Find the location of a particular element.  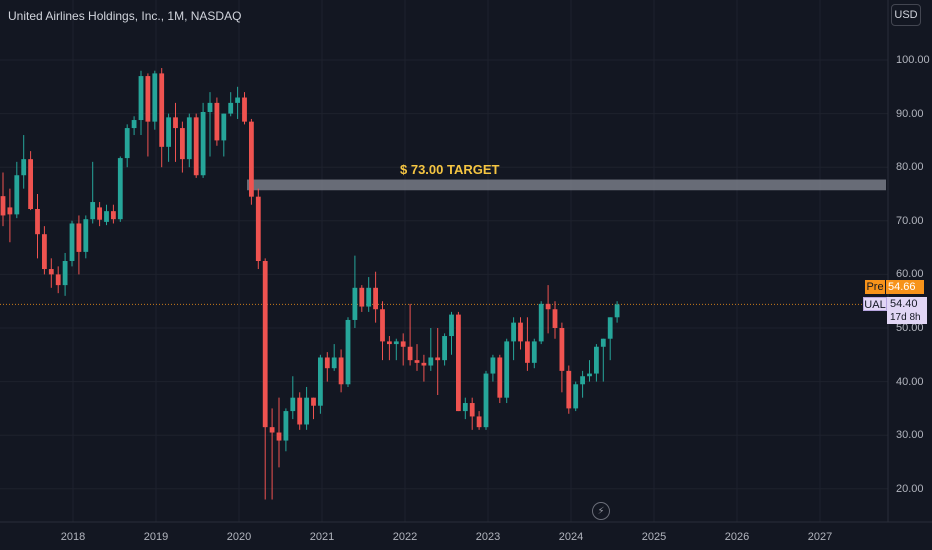

y-tick-label: 80.00 is located at coordinates (910, 167).